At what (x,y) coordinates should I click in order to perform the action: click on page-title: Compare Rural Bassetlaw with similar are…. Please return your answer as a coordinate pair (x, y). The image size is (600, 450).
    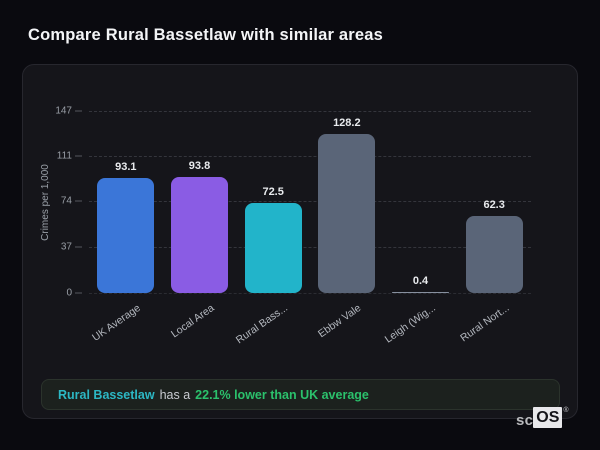
    Looking at the image, I should click on (206, 35).